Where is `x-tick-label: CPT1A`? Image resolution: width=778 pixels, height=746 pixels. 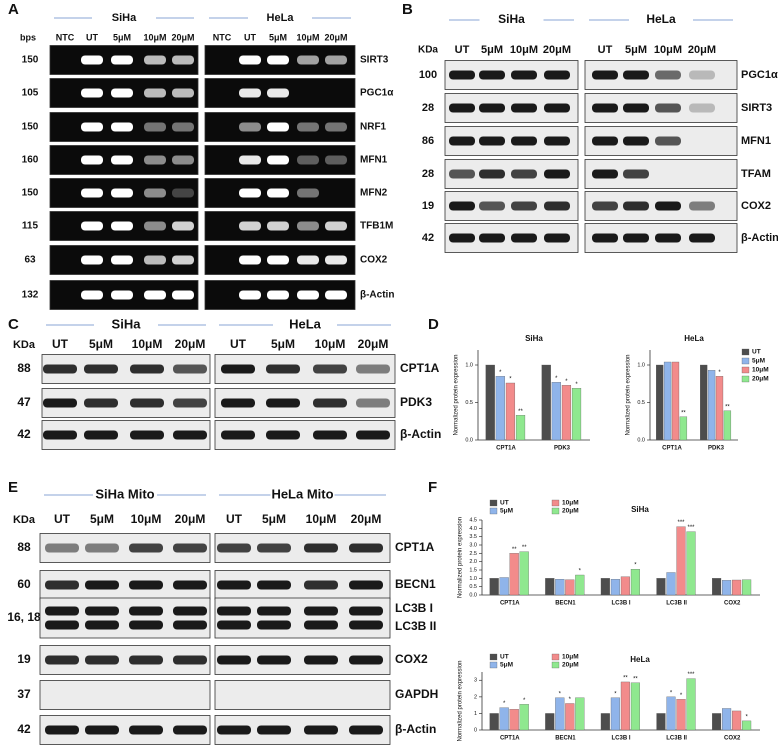
x-tick-label: CPT1A is located at coordinates (510, 604).